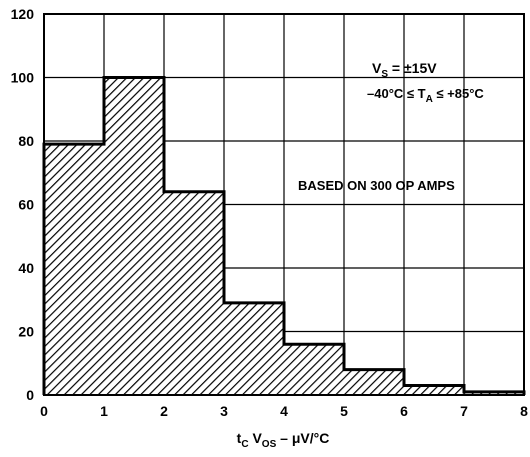 The width and height of the screenshot is (530, 457). What do you see at coordinates (26, 205) in the screenshot?
I see `y-tick-label: 60` at bounding box center [26, 205].